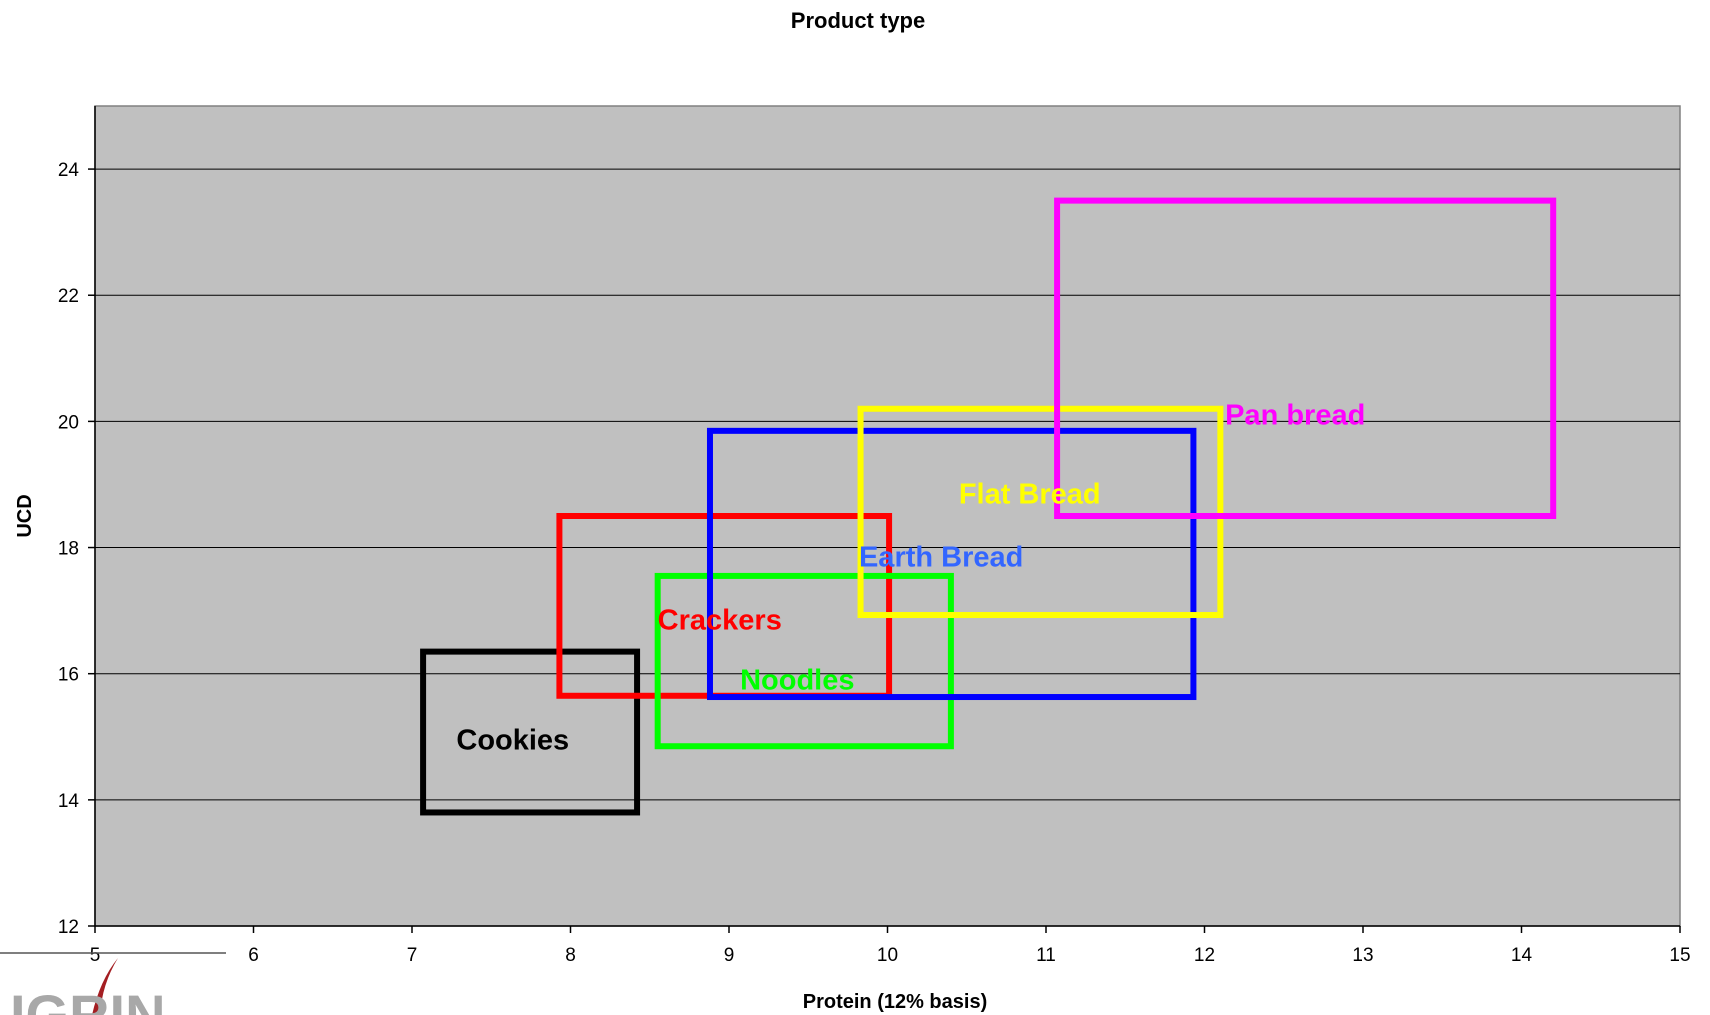 The height and width of the screenshot is (1015, 1710). Describe the element at coordinates (68, 422) in the screenshot. I see `y-tick-label: 20` at that location.